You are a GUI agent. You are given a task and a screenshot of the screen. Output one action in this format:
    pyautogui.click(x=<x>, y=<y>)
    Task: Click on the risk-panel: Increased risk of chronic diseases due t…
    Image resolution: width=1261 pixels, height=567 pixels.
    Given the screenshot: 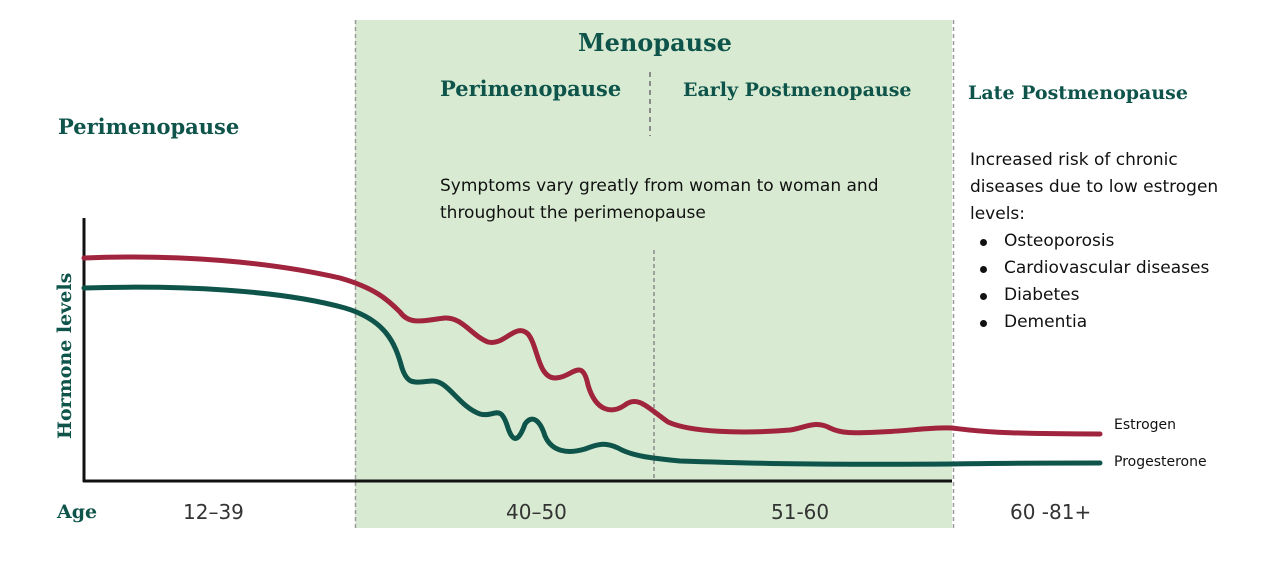 What is the action you would take?
    pyautogui.click(x=1105, y=241)
    